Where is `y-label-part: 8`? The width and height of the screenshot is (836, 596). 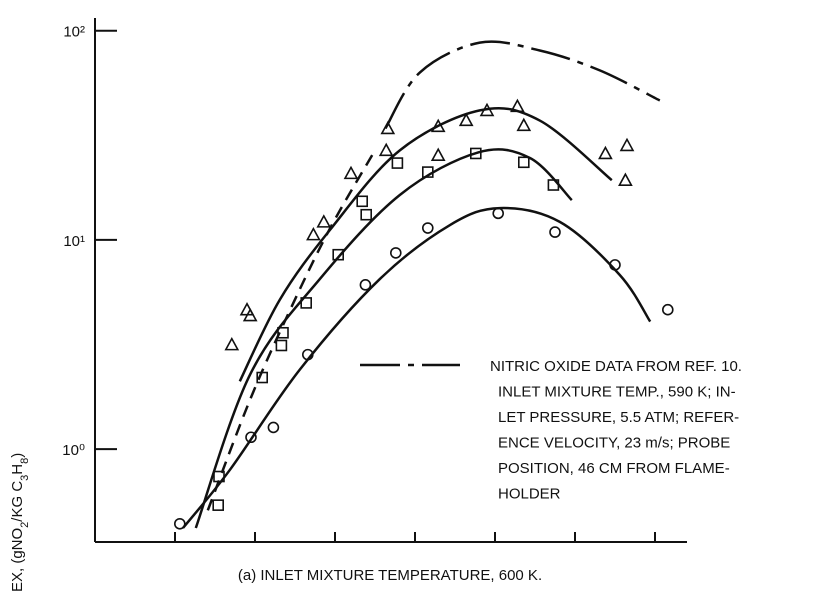 y-label-part: 8 is located at coordinates (25, 461).